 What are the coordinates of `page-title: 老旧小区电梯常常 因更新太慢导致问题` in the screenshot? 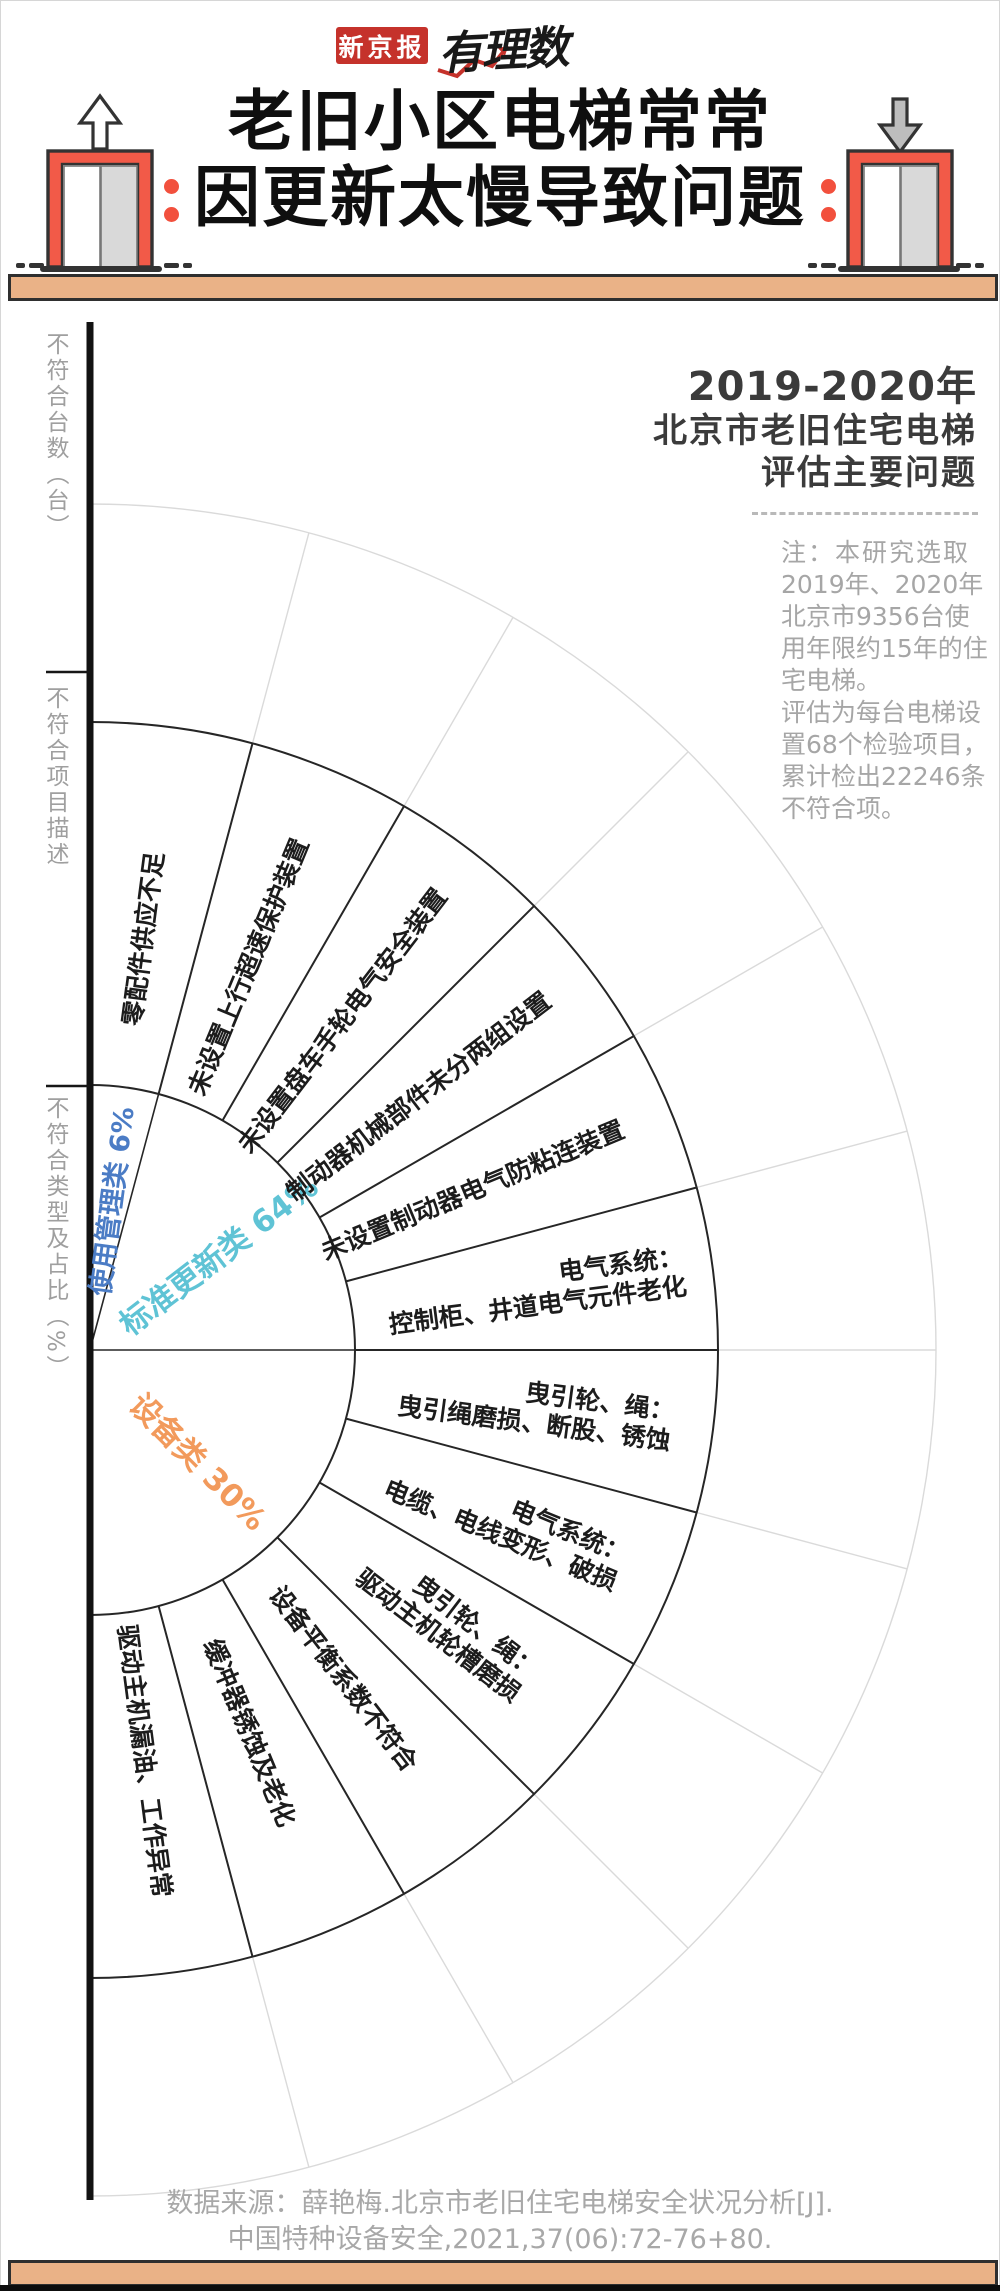 It's located at (500, 160).